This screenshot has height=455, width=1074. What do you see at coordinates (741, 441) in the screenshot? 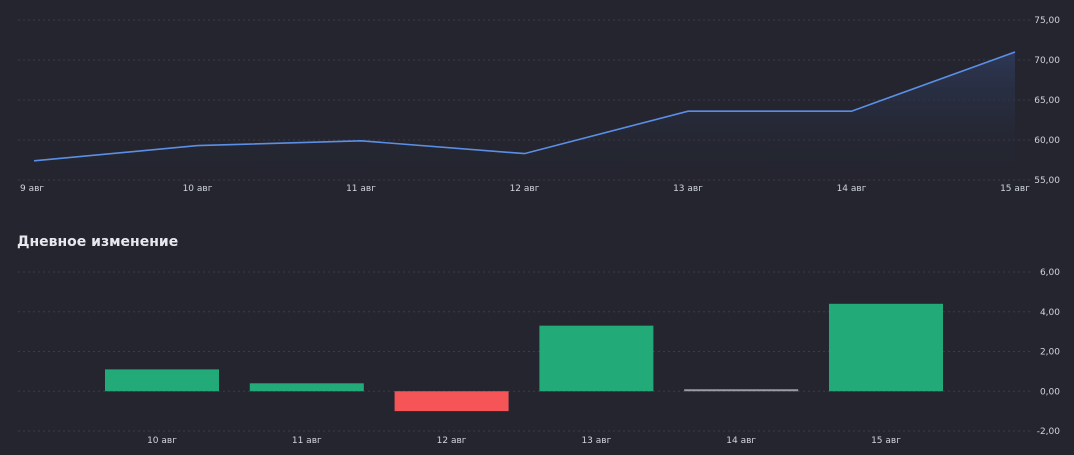
I see `change-x-tick-label: 14 авг` at bounding box center [741, 441].